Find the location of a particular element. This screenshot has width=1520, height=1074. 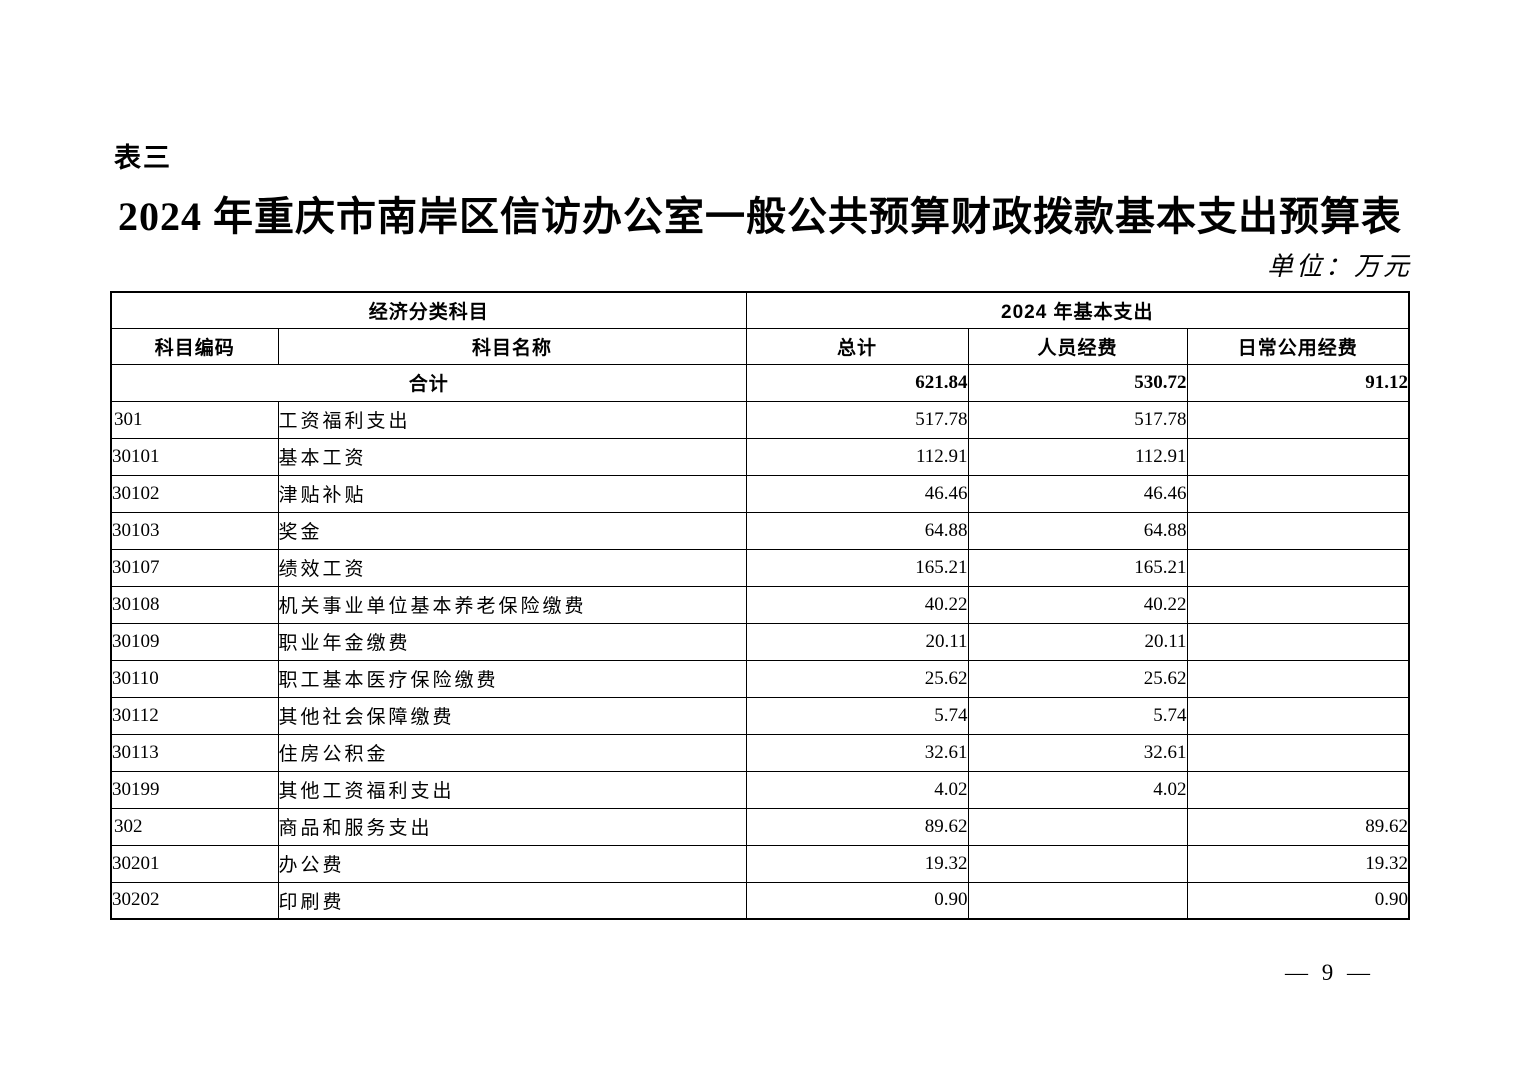

cell-subject-name: 办公费 is located at coordinates (512, 863).